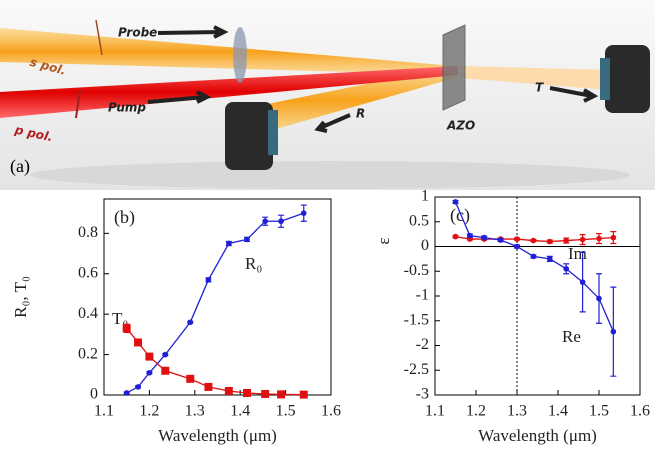 Image resolution: width=655 pixels, height=453 pixels. I want to click on s-pol-arrow, so click(99, 37).